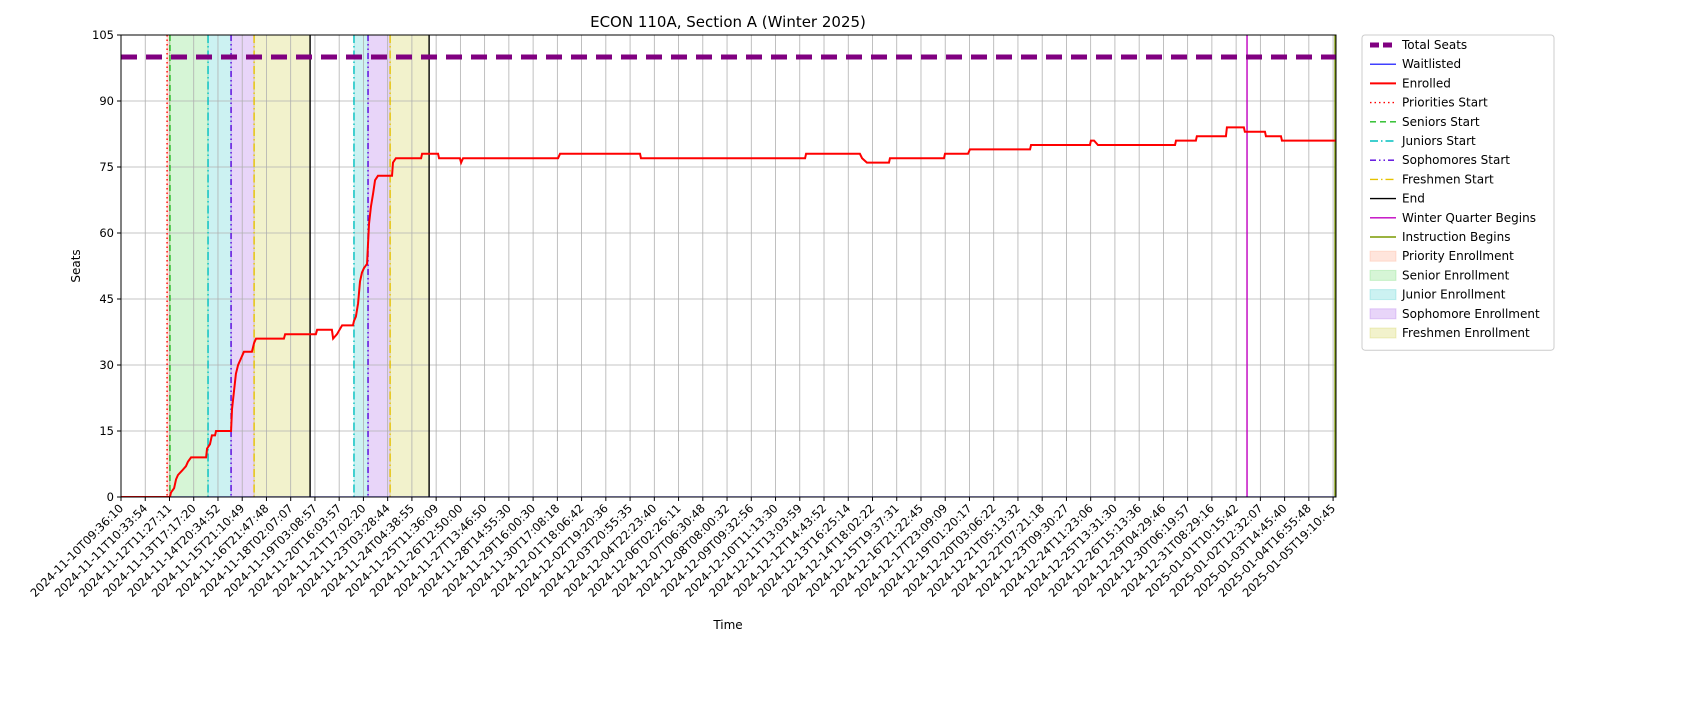 The image size is (1700, 704). I want to click on y-tick-label: 0, so click(110, 497).